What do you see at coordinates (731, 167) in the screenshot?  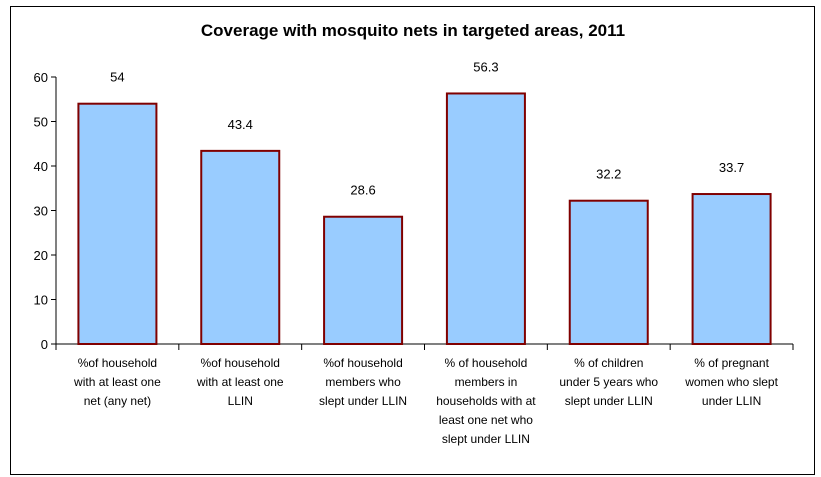 I see `data-label: 33.7` at bounding box center [731, 167].